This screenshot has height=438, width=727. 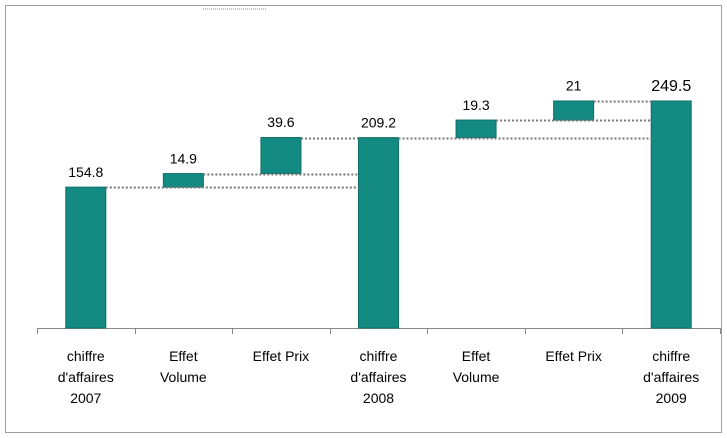 I want to click on data-label: 14.9, so click(x=183, y=158).